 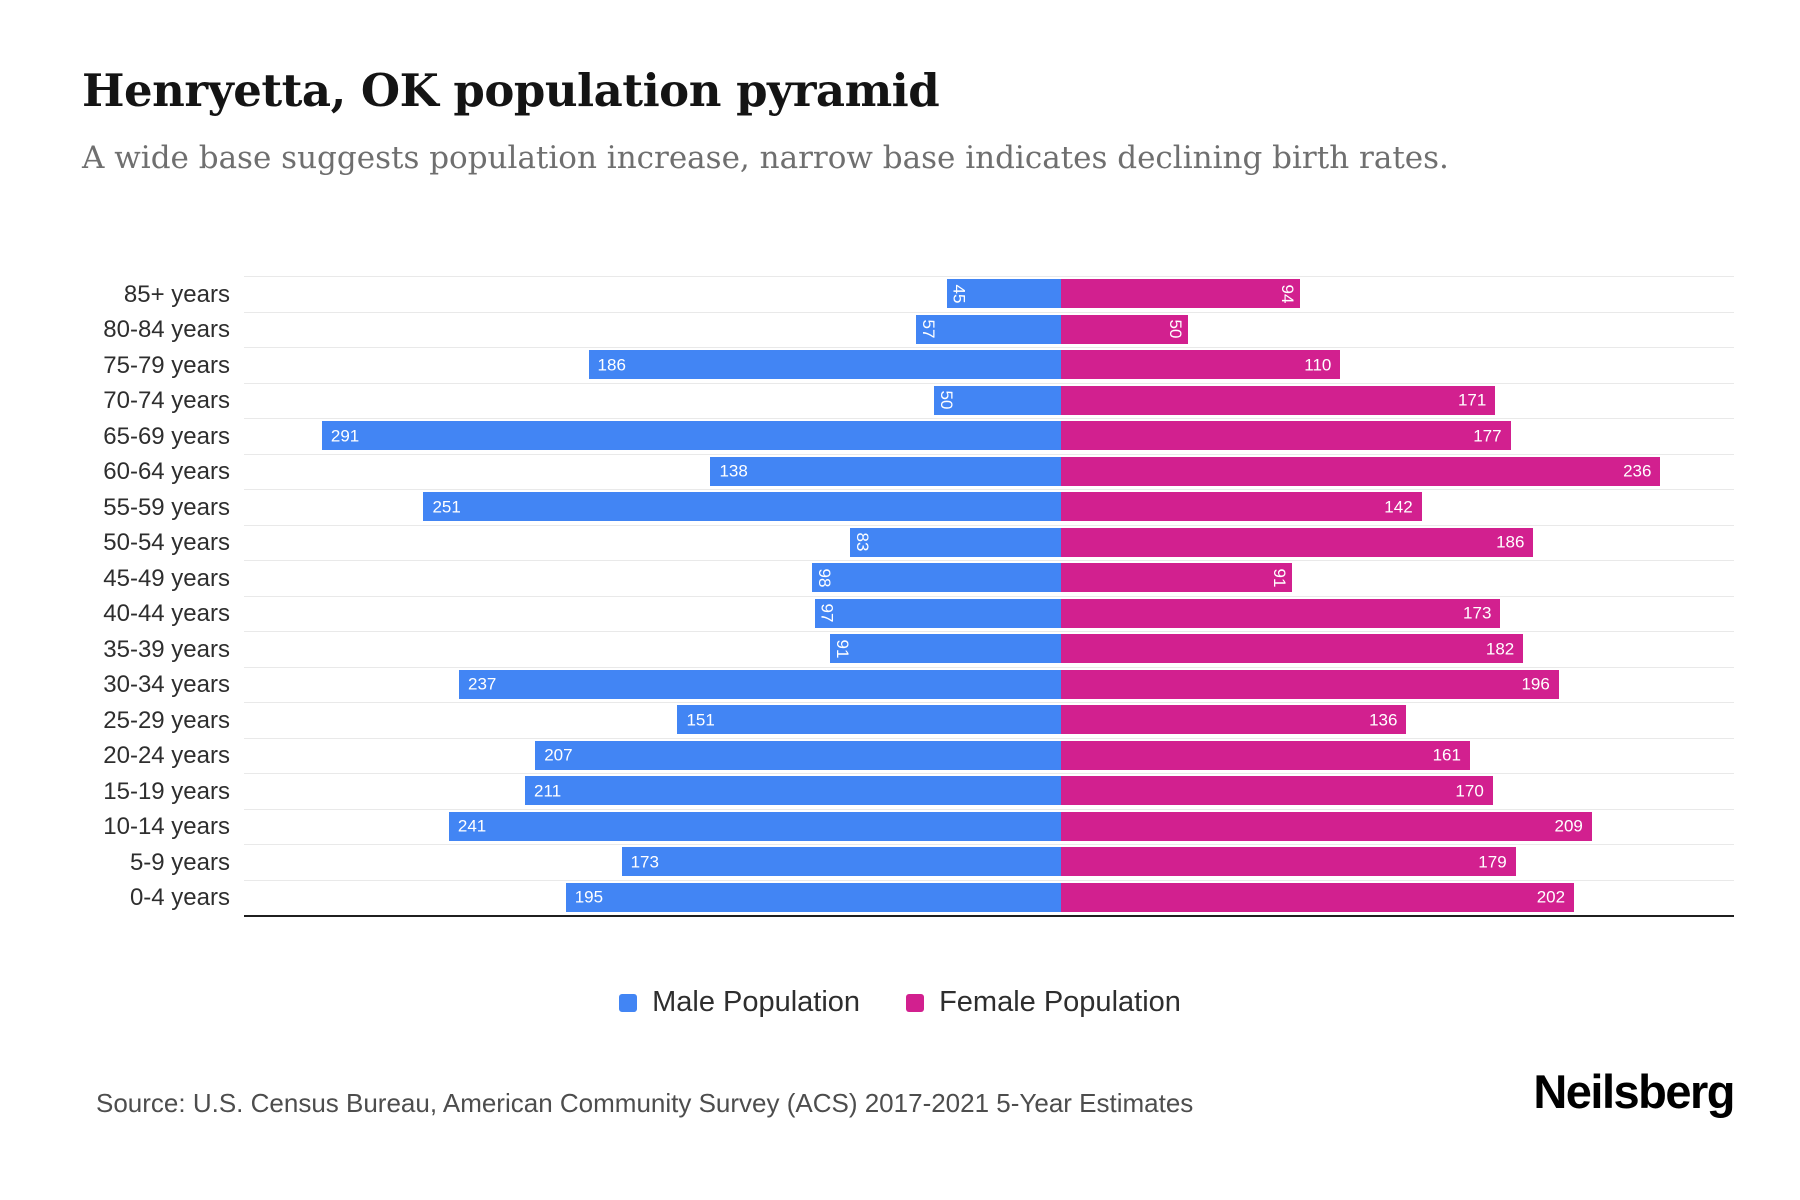 What do you see at coordinates (1060, 1002) in the screenshot?
I see `legend-label-female: Female Population` at bounding box center [1060, 1002].